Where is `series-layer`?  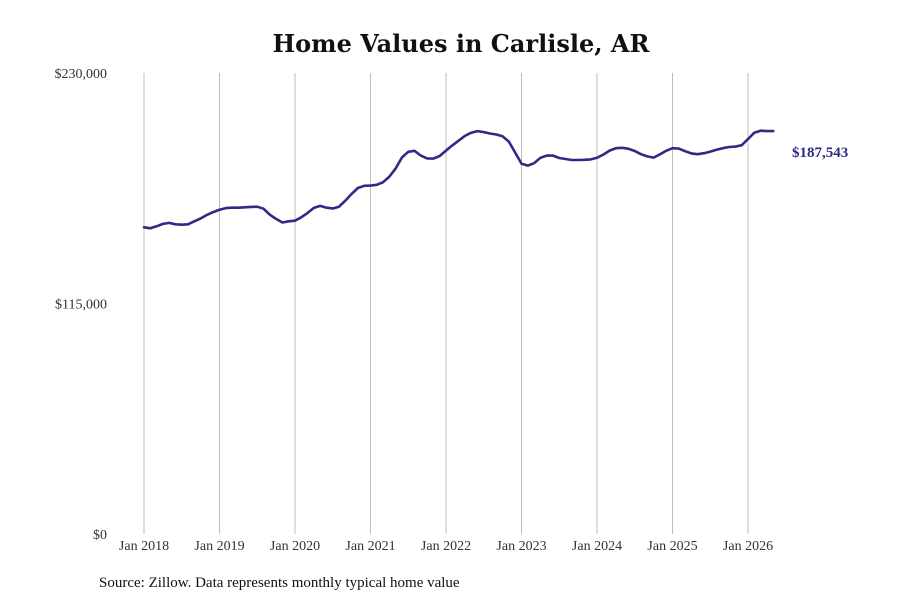 series-layer is located at coordinates (458, 179).